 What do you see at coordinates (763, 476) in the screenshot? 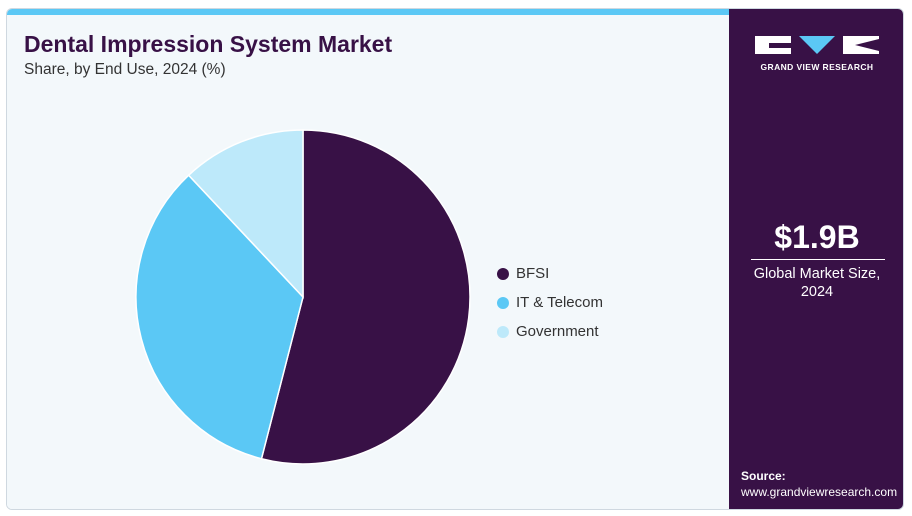
I see `source-label: Source:` at bounding box center [763, 476].